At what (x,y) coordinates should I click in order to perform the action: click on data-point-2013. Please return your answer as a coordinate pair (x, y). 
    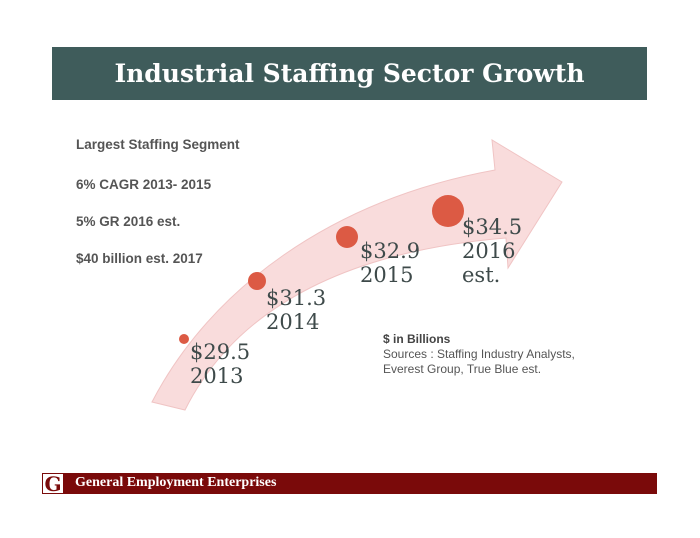
    Looking at the image, I should click on (184, 339).